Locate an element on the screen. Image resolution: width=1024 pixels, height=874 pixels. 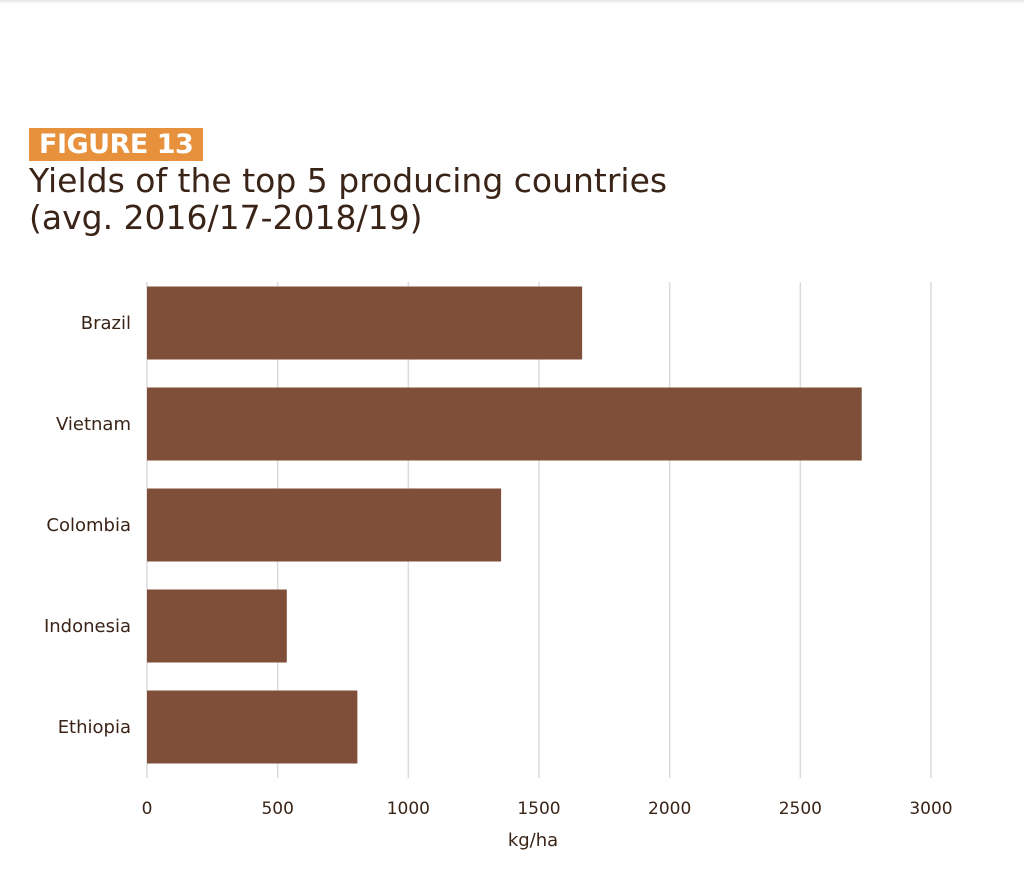
x-tick-label-3000: 3000 is located at coordinates (930, 809).